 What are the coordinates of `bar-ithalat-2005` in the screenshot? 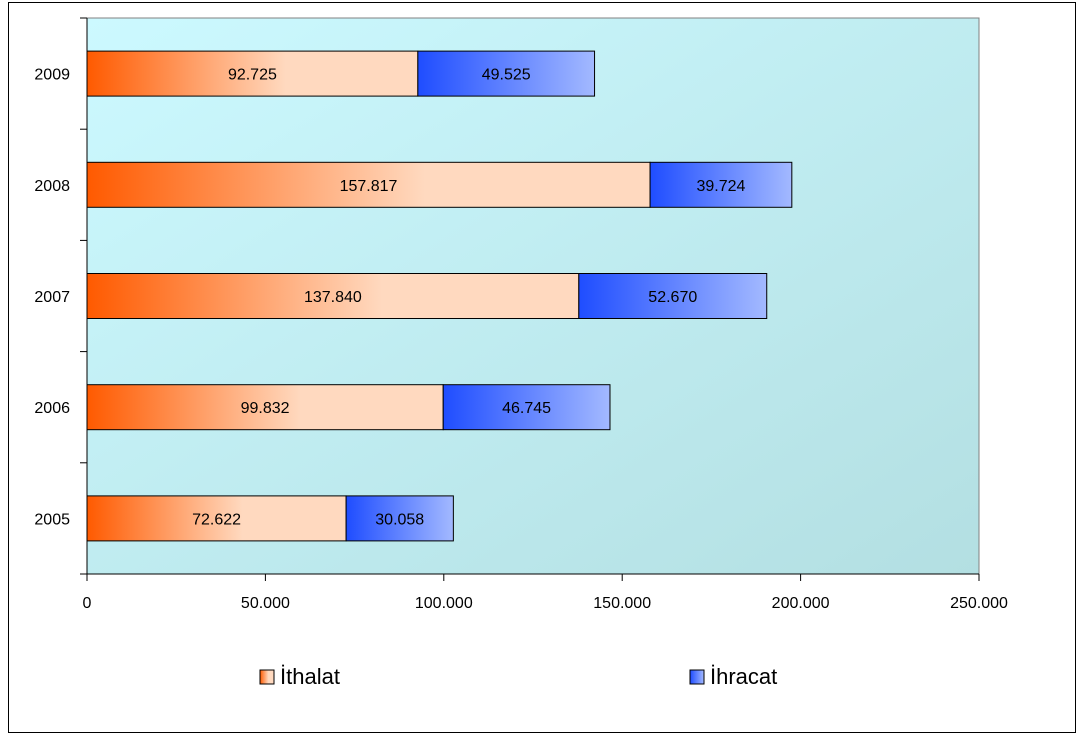 It's located at (216, 518).